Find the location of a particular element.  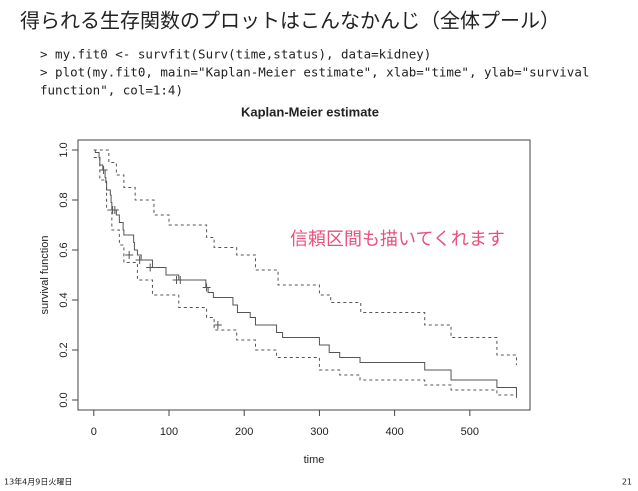

annotation: 信頼区間も描いてくれます is located at coordinates (397, 239).